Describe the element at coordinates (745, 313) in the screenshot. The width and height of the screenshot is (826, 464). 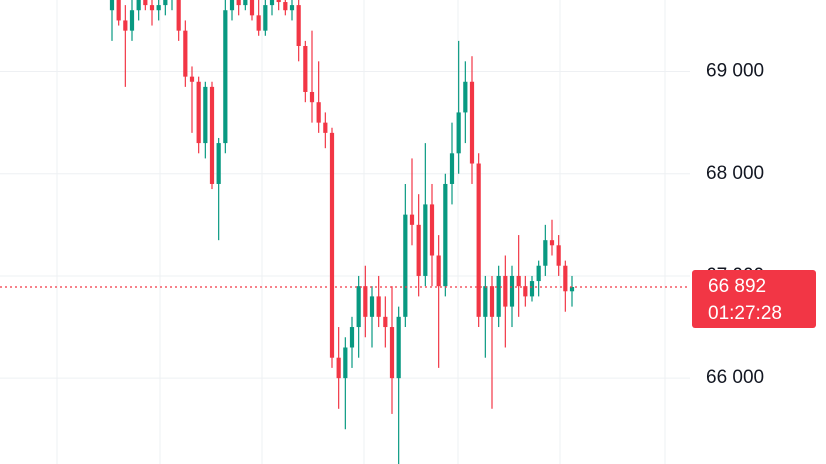
I see `price-tag-countdown: 01:27:28` at that location.